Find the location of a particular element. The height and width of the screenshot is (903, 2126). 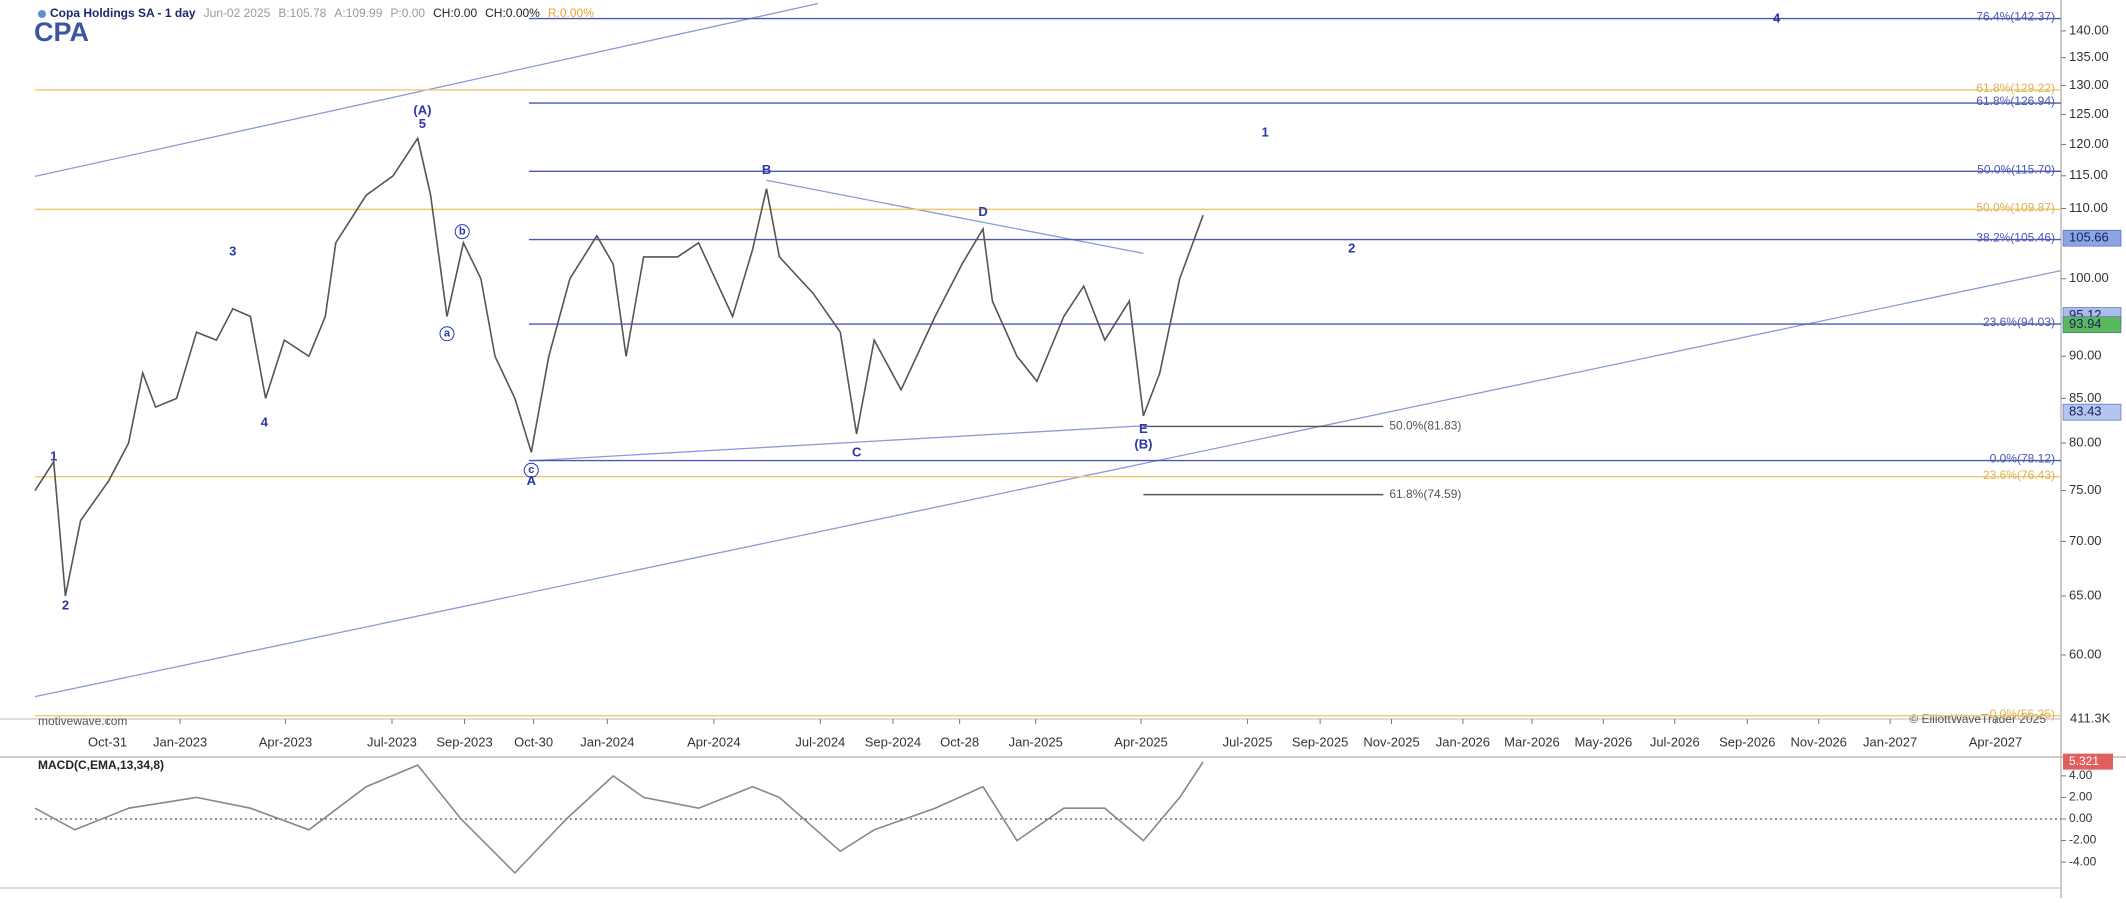

fib-label: 61.8%(74.59) is located at coordinates (1425, 494).